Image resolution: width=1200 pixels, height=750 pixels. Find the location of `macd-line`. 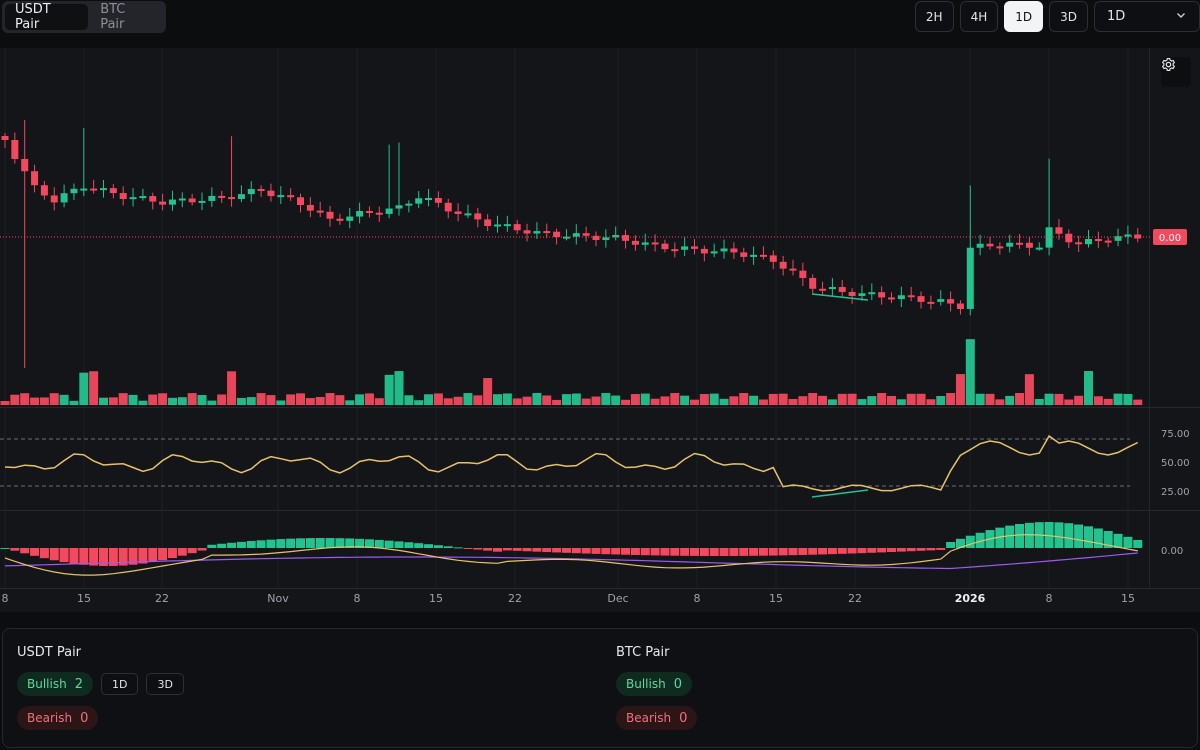

macd-line is located at coordinates (571, 555).